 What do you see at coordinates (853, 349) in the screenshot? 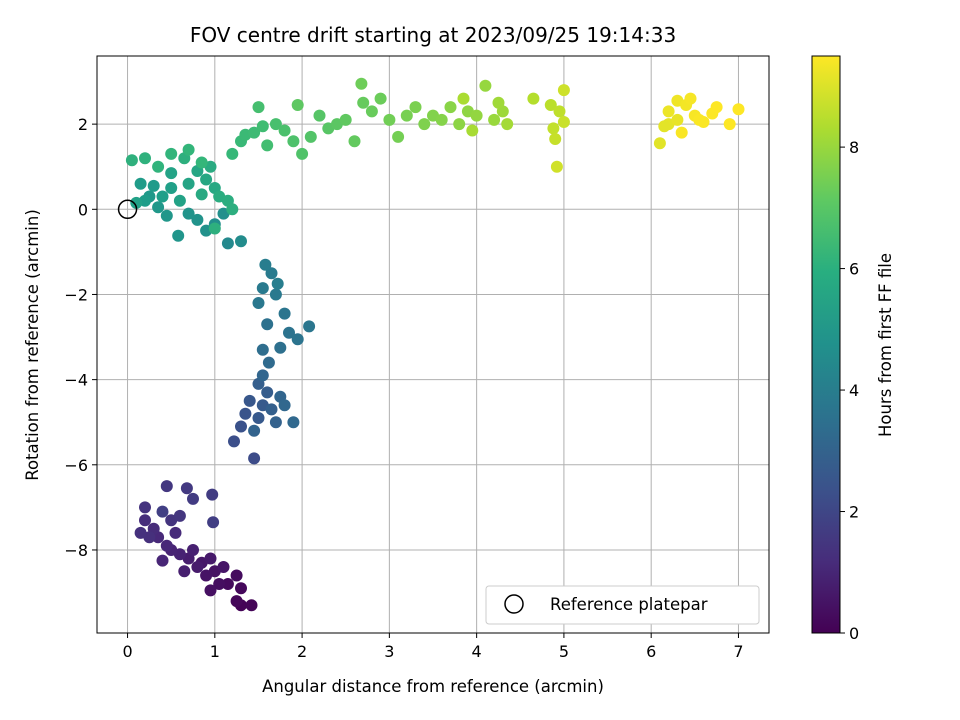
I see `colorbar: 0 2 4 6 8 Hours from first FF file` at bounding box center [853, 349].